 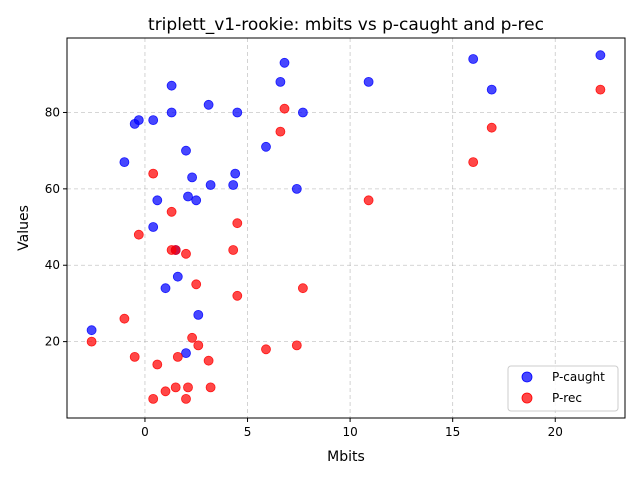 I want to click on x-tick-label: 0, so click(x=145, y=432).